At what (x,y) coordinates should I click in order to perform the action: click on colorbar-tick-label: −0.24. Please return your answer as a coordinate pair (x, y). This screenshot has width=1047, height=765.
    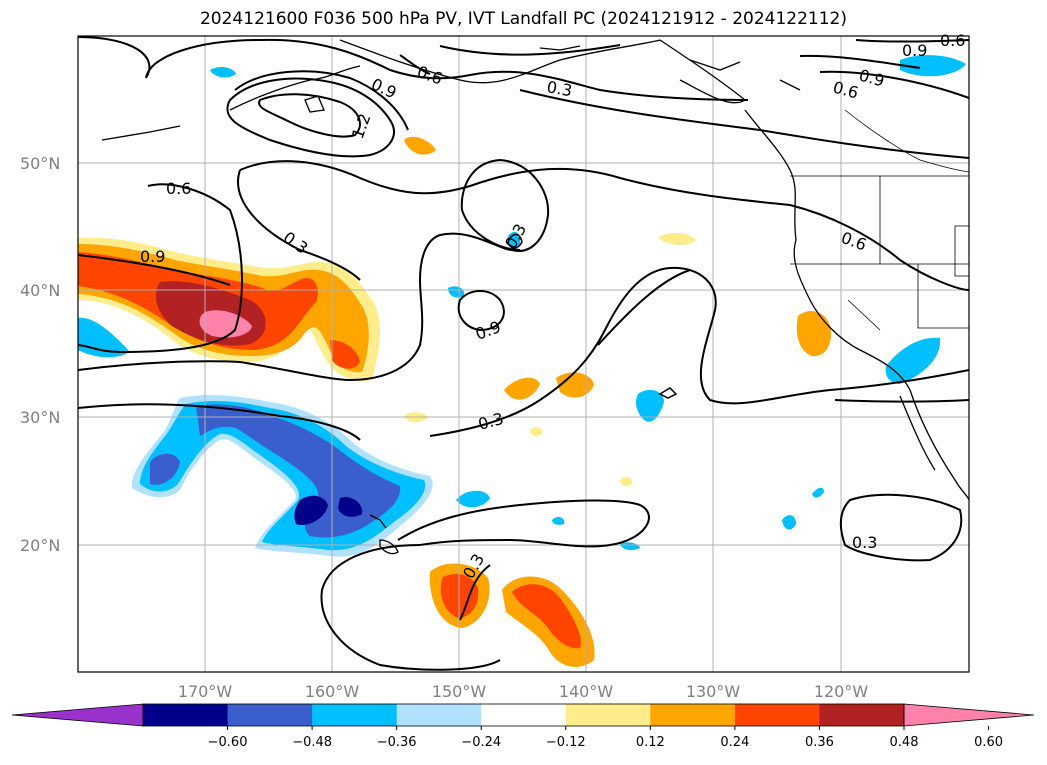
    Looking at the image, I should click on (481, 742).